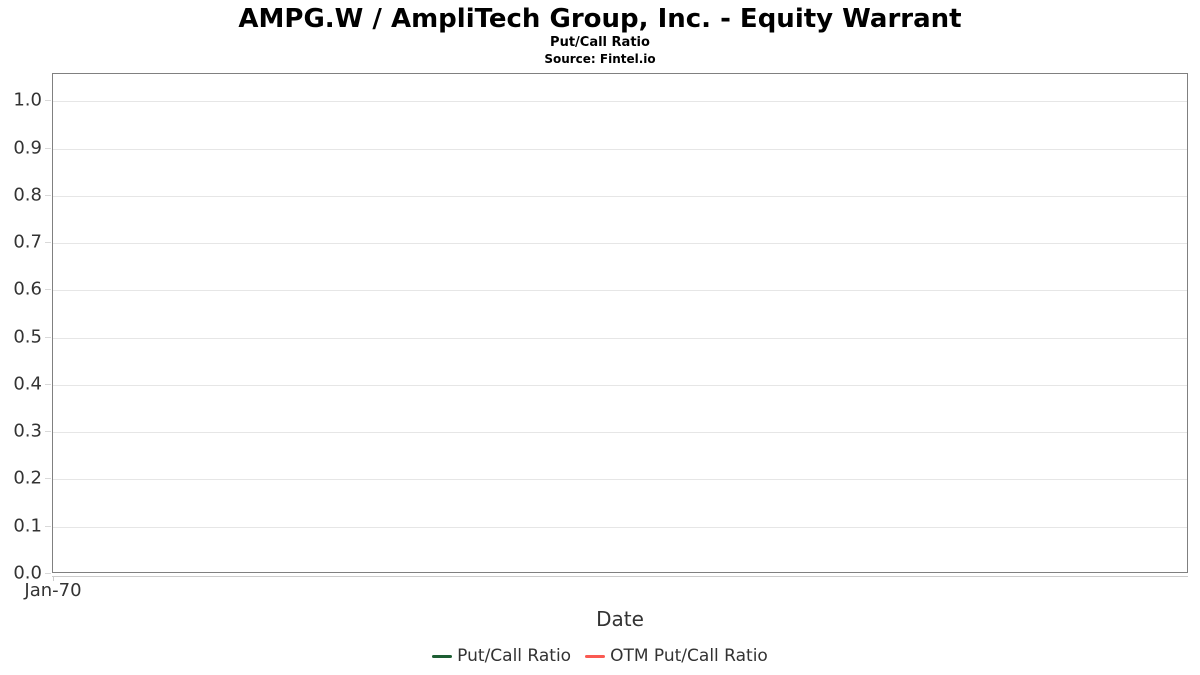 Image resolution: width=1200 pixels, height=675 pixels. I want to click on y-axis-tick-label: 1.0, so click(27, 100).